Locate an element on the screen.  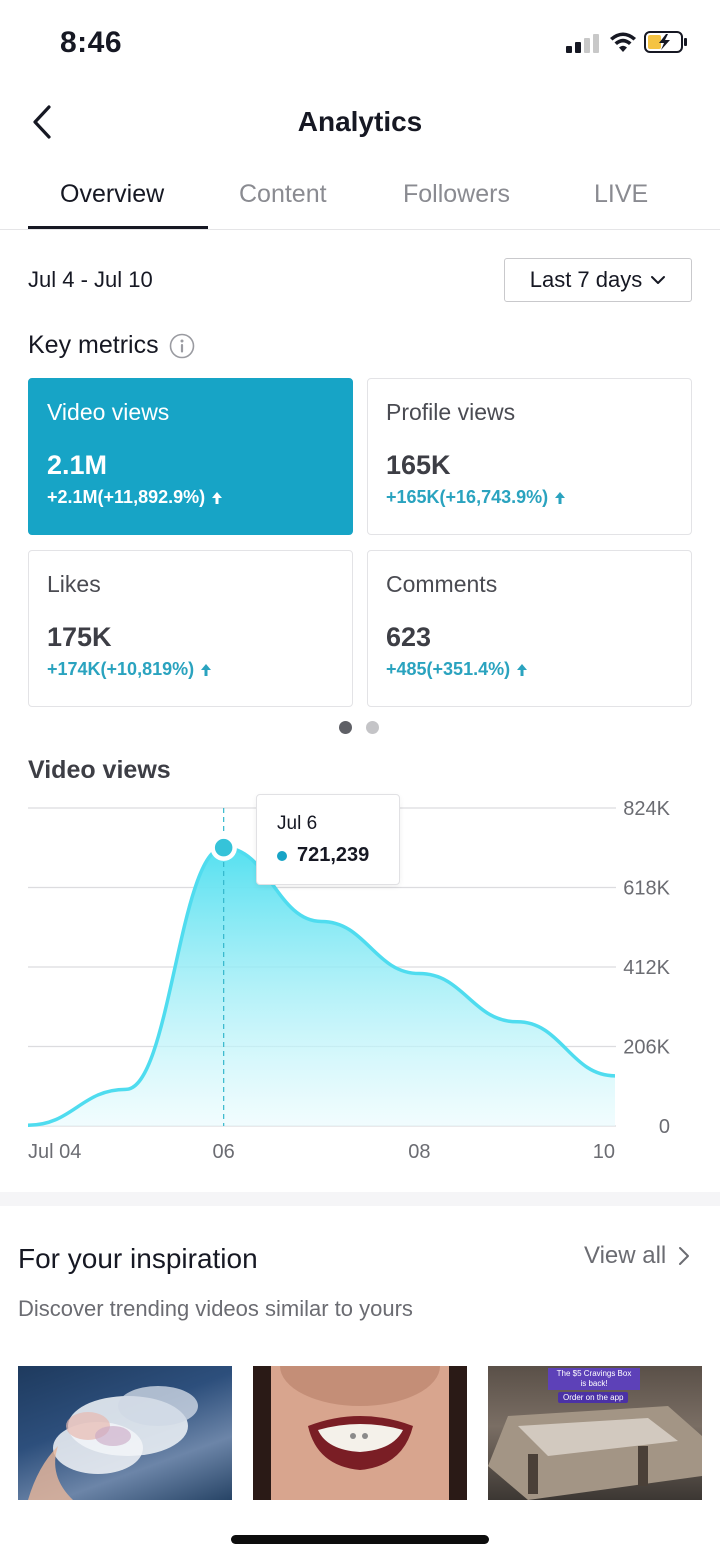
chart-title: Video views is located at coordinates (99, 770).